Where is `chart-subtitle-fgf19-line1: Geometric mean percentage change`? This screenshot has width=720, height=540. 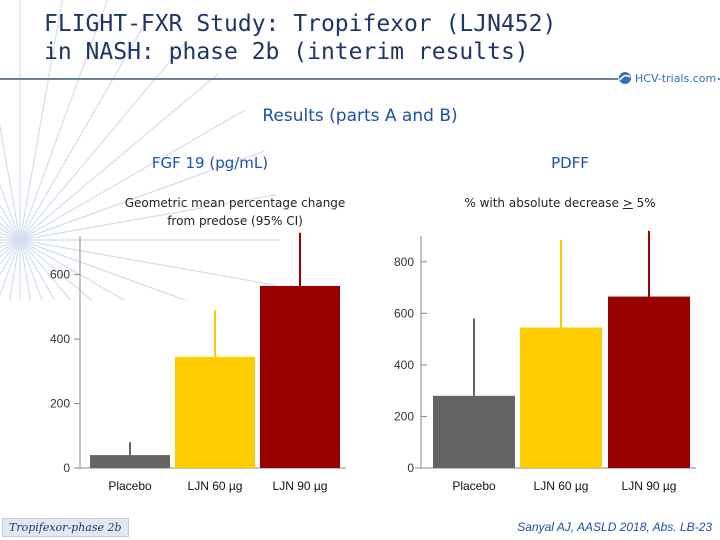 chart-subtitle-fgf19-line1: Geometric mean percentage change is located at coordinates (235, 203).